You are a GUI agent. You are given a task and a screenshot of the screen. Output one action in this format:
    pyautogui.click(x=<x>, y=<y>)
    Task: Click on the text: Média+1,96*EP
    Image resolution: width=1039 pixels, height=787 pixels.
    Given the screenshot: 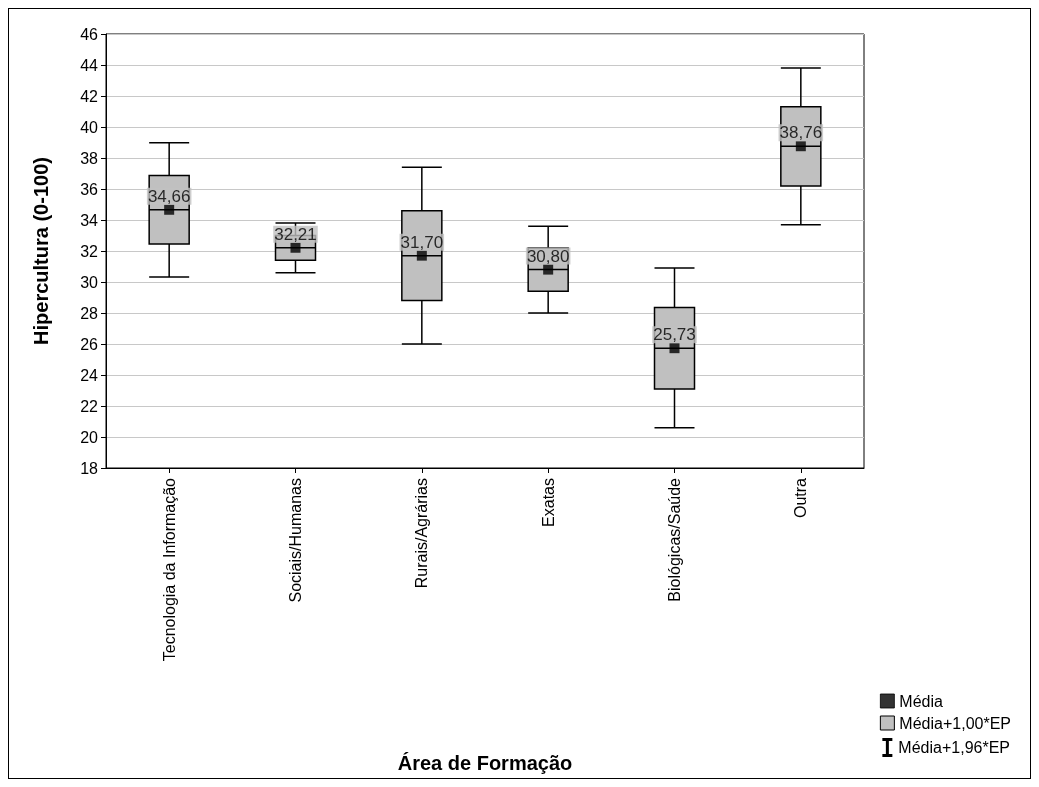 What is the action you would take?
    pyautogui.click(x=954, y=747)
    